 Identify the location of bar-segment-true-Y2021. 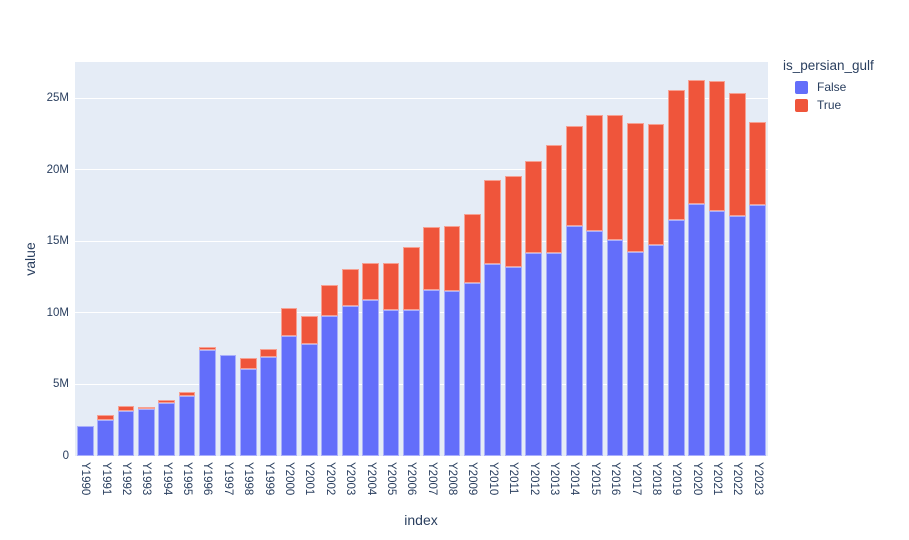
(717, 146).